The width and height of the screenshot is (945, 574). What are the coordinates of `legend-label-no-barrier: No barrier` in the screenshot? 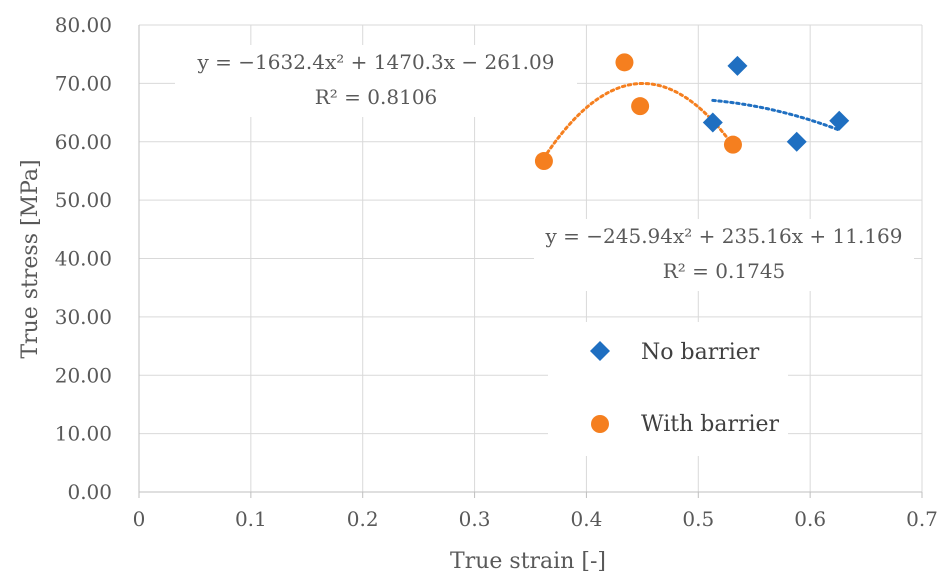 It's located at (700, 352).